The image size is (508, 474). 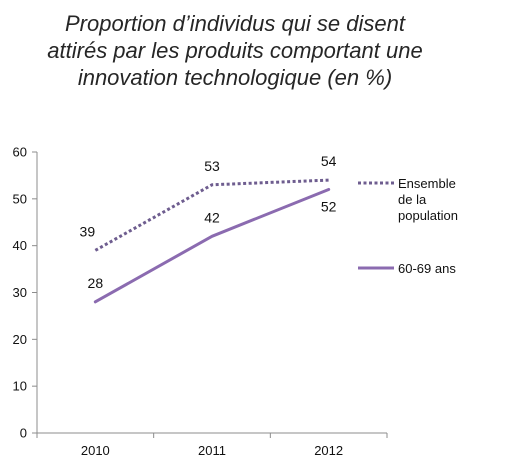 I want to click on x-tick-label: 2012, so click(x=328, y=450).